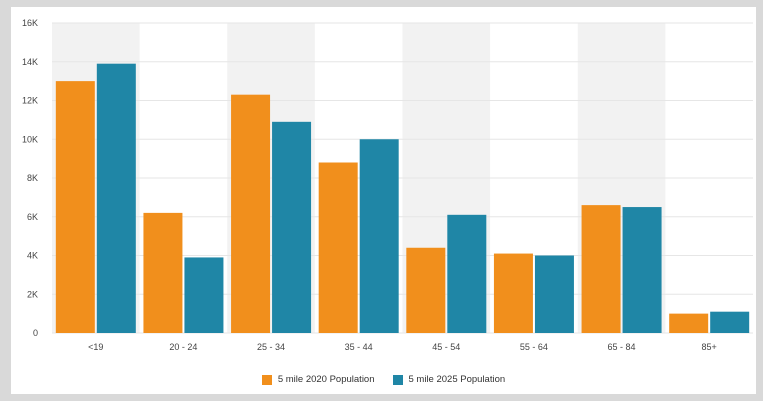  I want to click on y-tick-label: 10K, so click(30, 139).